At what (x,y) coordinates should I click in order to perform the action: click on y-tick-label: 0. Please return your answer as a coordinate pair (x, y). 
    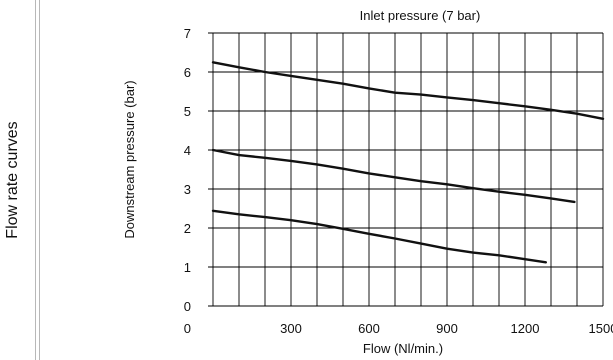
    Looking at the image, I should click on (187, 306).